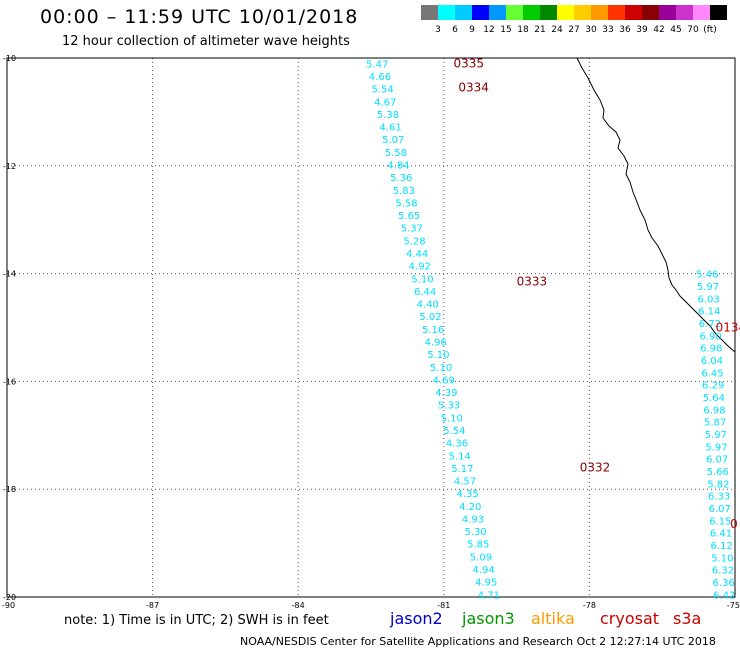 This screenshot has height=650, width=740. I want to click on wave-height-colorbar: 3 6 9 12 15 18 21 24 27 30 33 36 39 42 45 70 (ft), so click(574, 20).